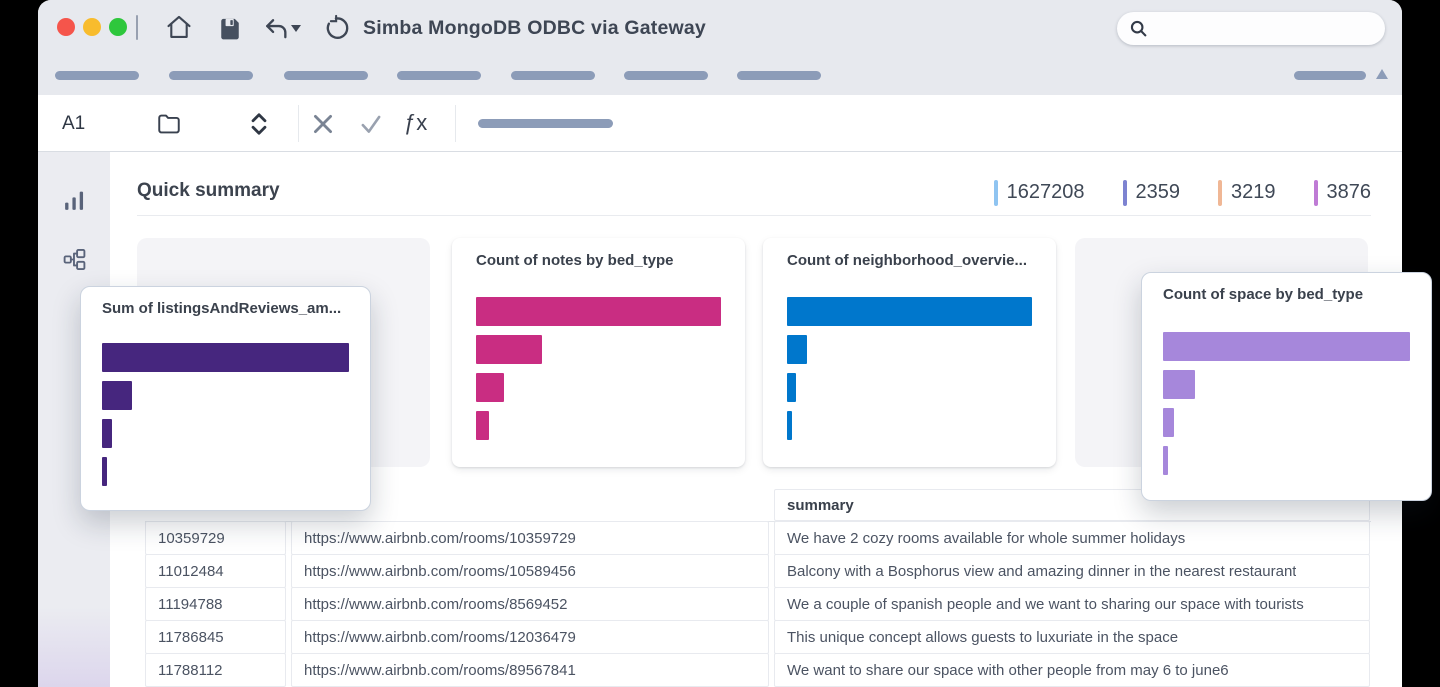  I want to click on schema-icon, so click(74, 259).